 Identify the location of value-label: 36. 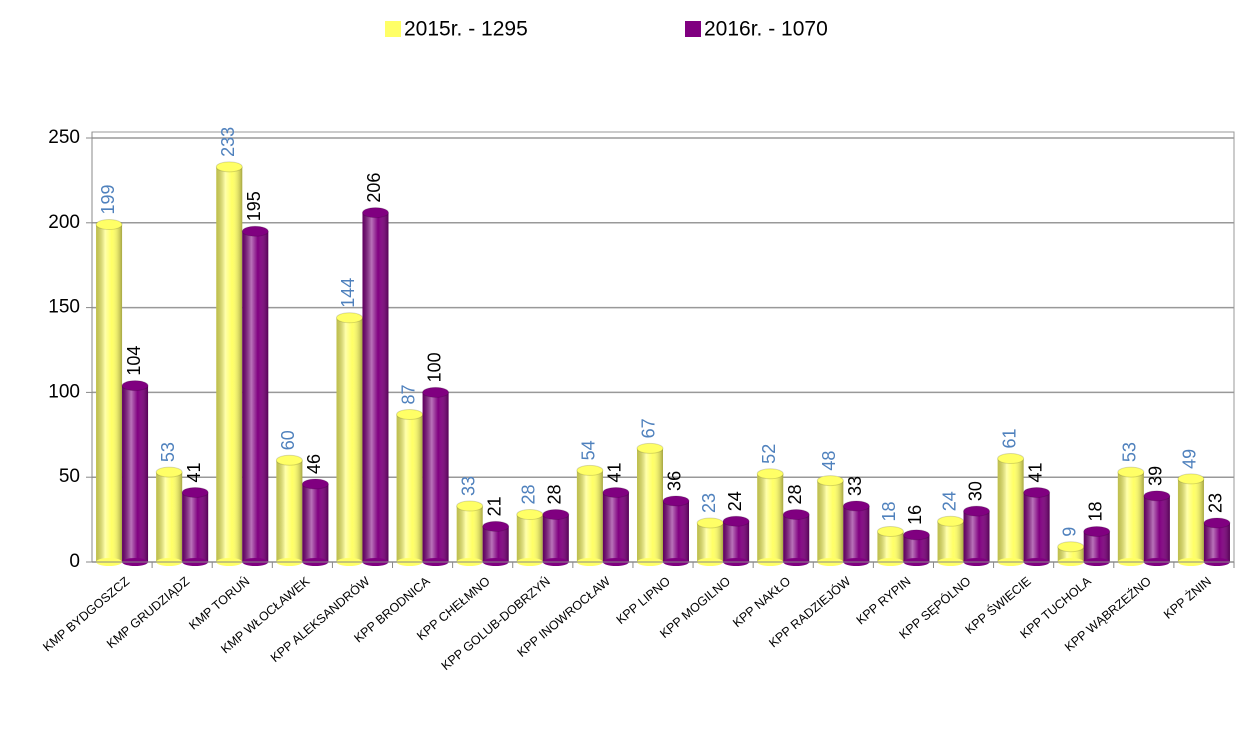
(675, 481).